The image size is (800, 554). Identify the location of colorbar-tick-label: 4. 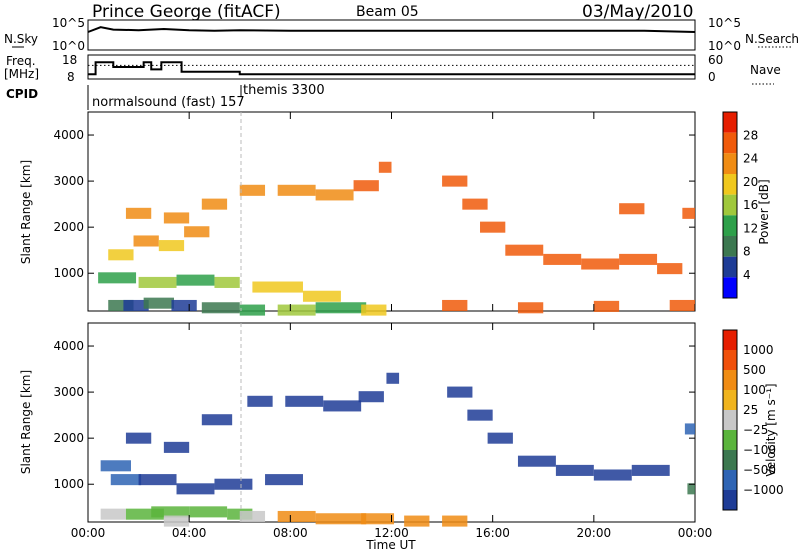
(747, 275).